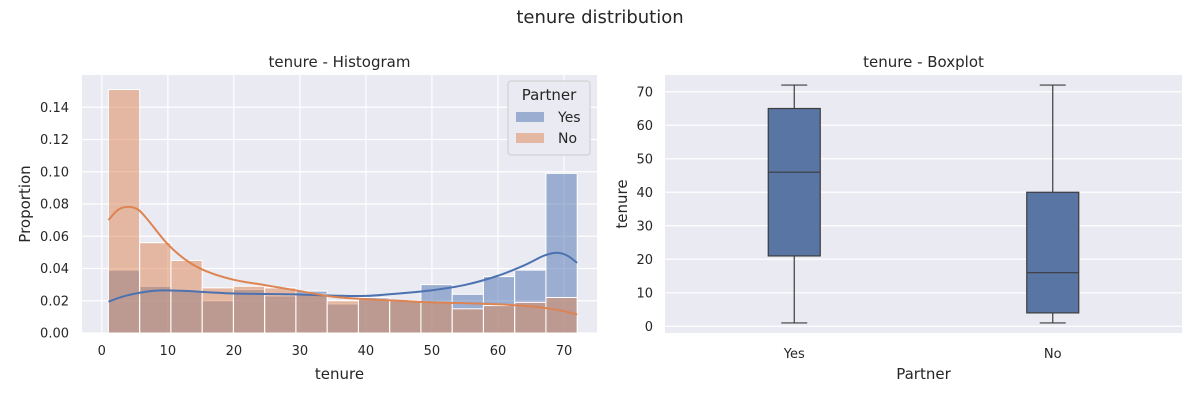 This screenshot has width=1200, height=400. I want to click on hist-x-tick-label: 20, so click(234, 351).